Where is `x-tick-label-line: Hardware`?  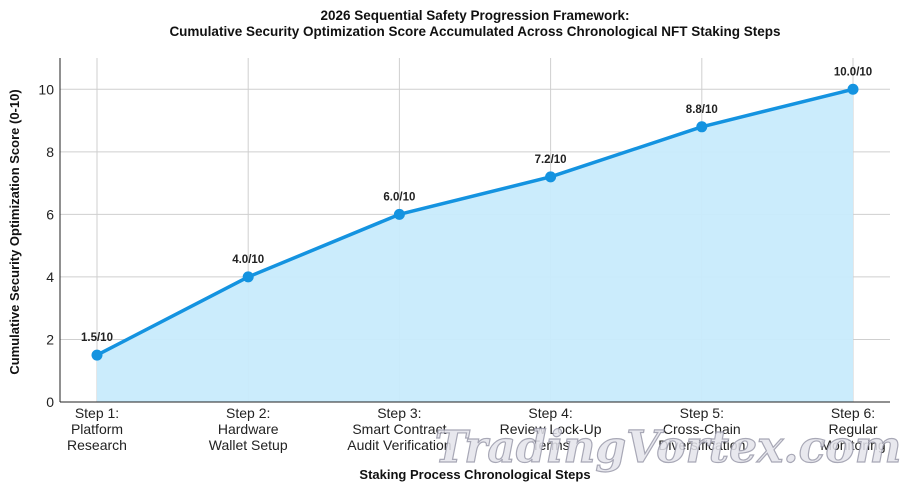 x-tick-label-line: Hardware is located at coordinates (248, 429).